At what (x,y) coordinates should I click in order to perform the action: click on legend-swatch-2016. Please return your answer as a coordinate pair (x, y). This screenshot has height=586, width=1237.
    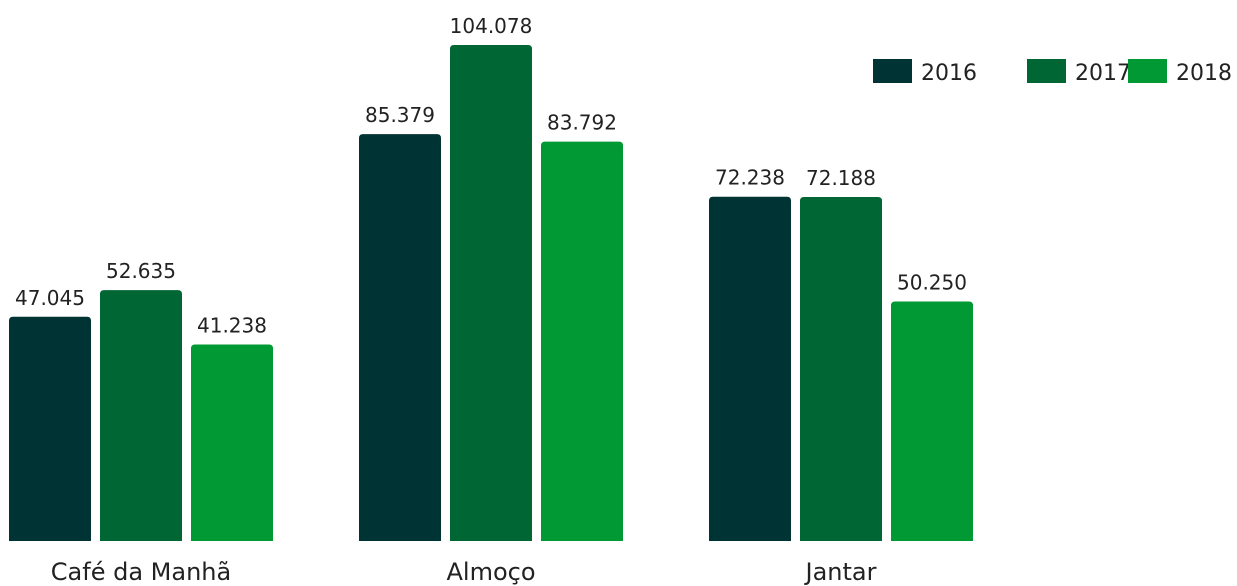
    Looking at the image, I should click on (892, 71).